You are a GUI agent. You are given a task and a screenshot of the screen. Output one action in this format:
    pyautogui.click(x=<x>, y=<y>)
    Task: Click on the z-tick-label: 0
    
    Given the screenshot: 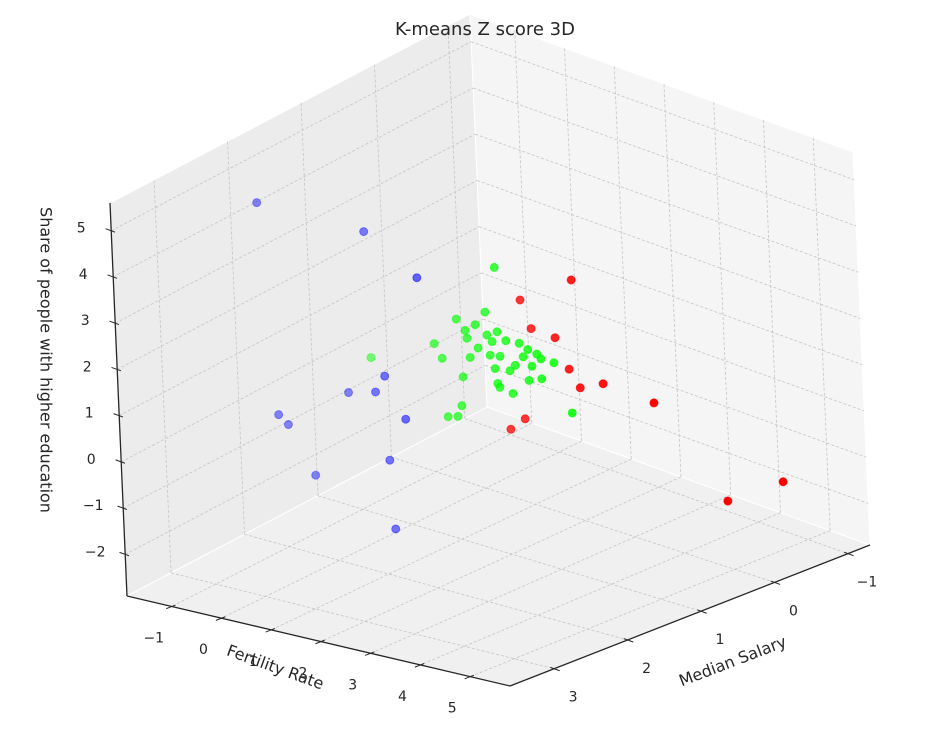 What is the action you would take?
    pyautogui.click(x=91, y=460)
    